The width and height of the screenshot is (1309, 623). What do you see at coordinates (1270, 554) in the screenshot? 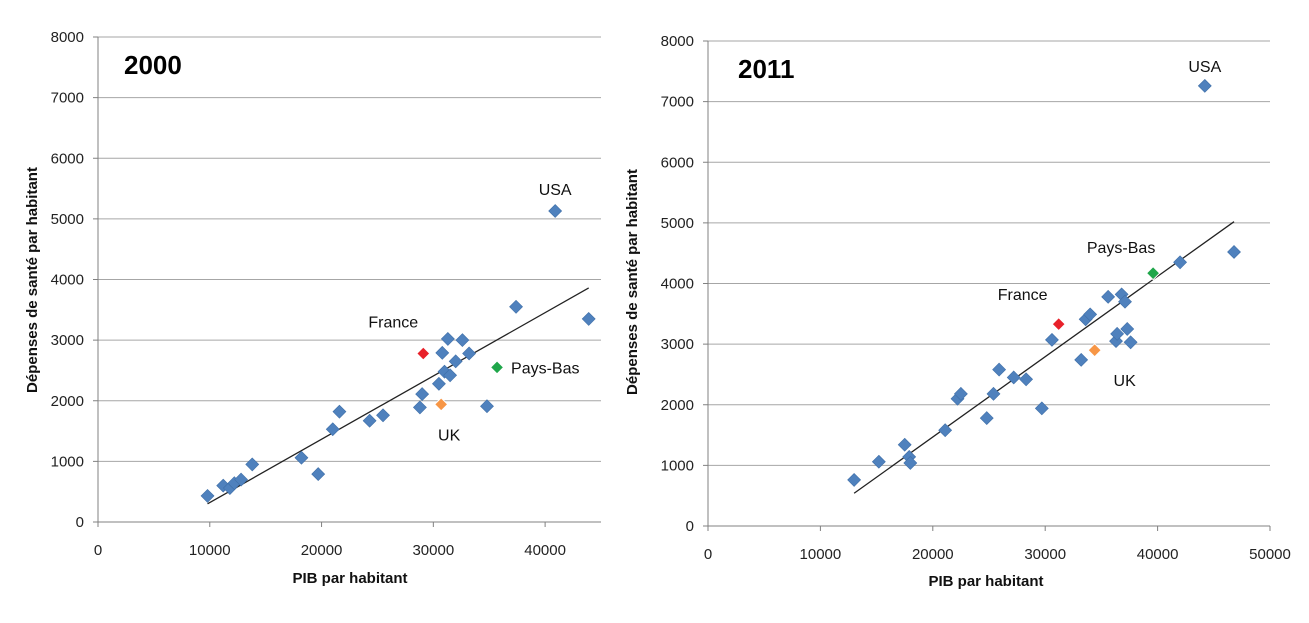
I see `x-tick-label: 50000` at bounding box center [1270, 554].